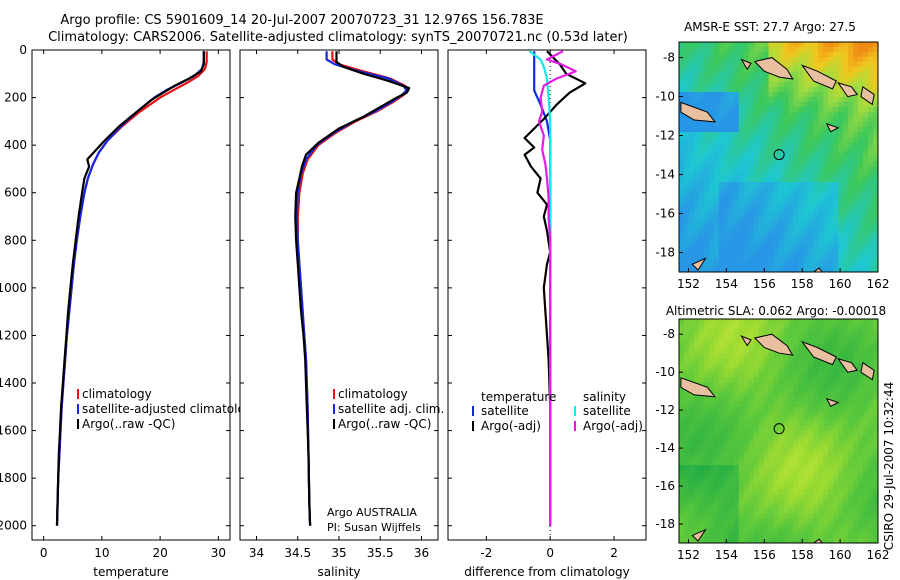 The width and height of the screenshot is (900, 580). I want to click on y-tick-label: 1400, so click(13, 383).